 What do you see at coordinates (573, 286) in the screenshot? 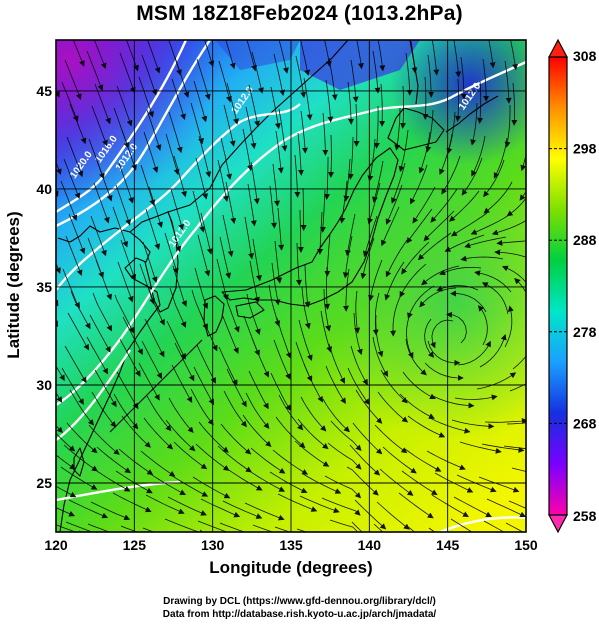
I see `colorbar-ticks: 308 298 288 278 268 258` at bounding box center [573, 286].